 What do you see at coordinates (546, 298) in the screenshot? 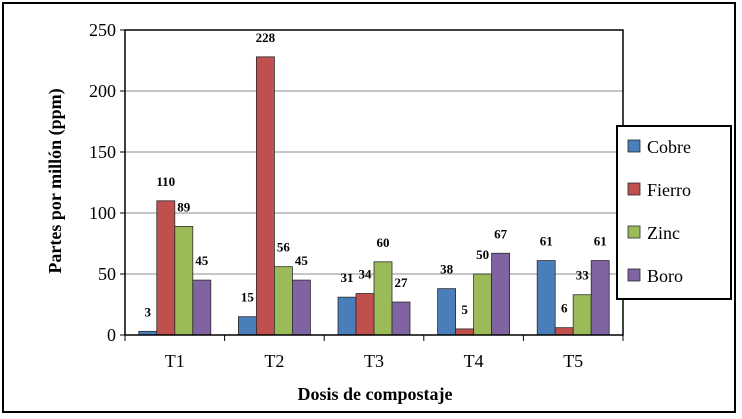
I see `bar-cobre-t5` at bounding box center [546, 298].